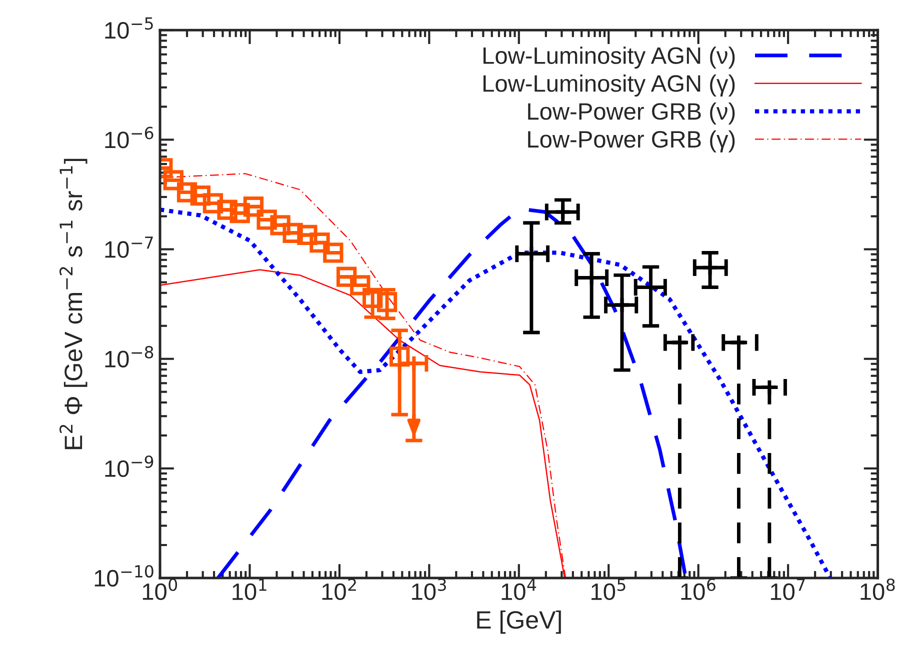 Image resolution: width=904 pixels, height=669 pixels. What do you see at coordinates (631, 141) in the screenshot?
I see `legend-label: Low-Power GRB (γ)` at bounding box center [631, 141].